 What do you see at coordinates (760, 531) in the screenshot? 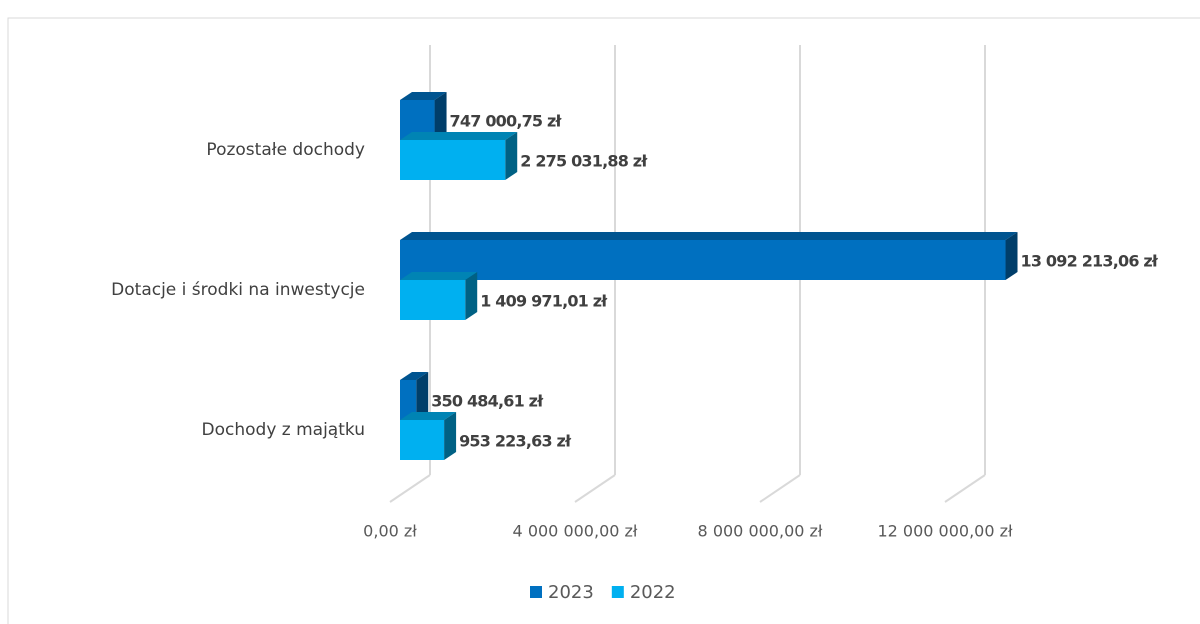
I see `x-tick-label: 8 000 000,00 zł` at bounding box center [760, 531].